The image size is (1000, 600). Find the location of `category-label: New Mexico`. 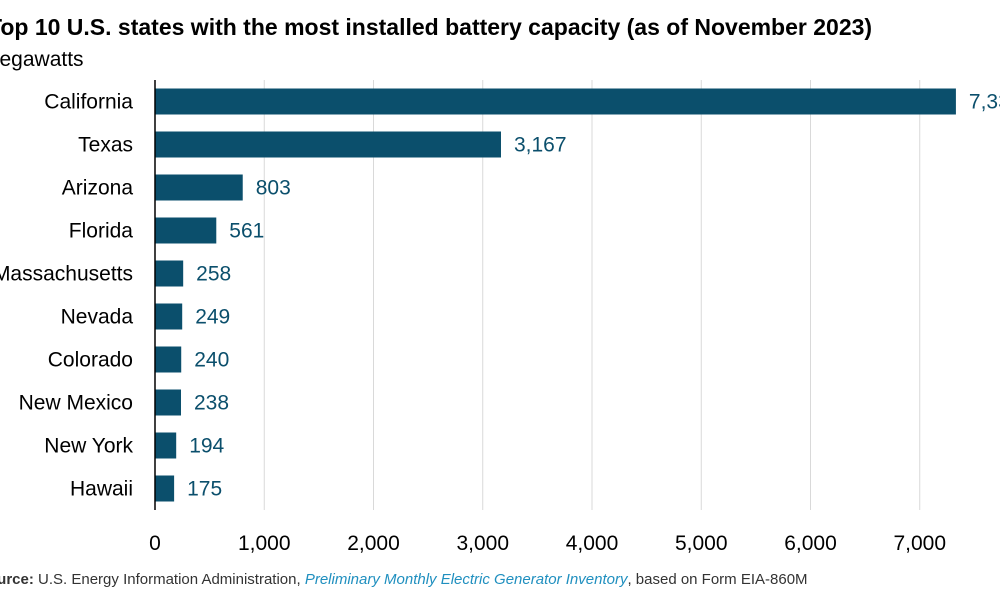

category-label: New Mexico is located at coordinates (76, 403).